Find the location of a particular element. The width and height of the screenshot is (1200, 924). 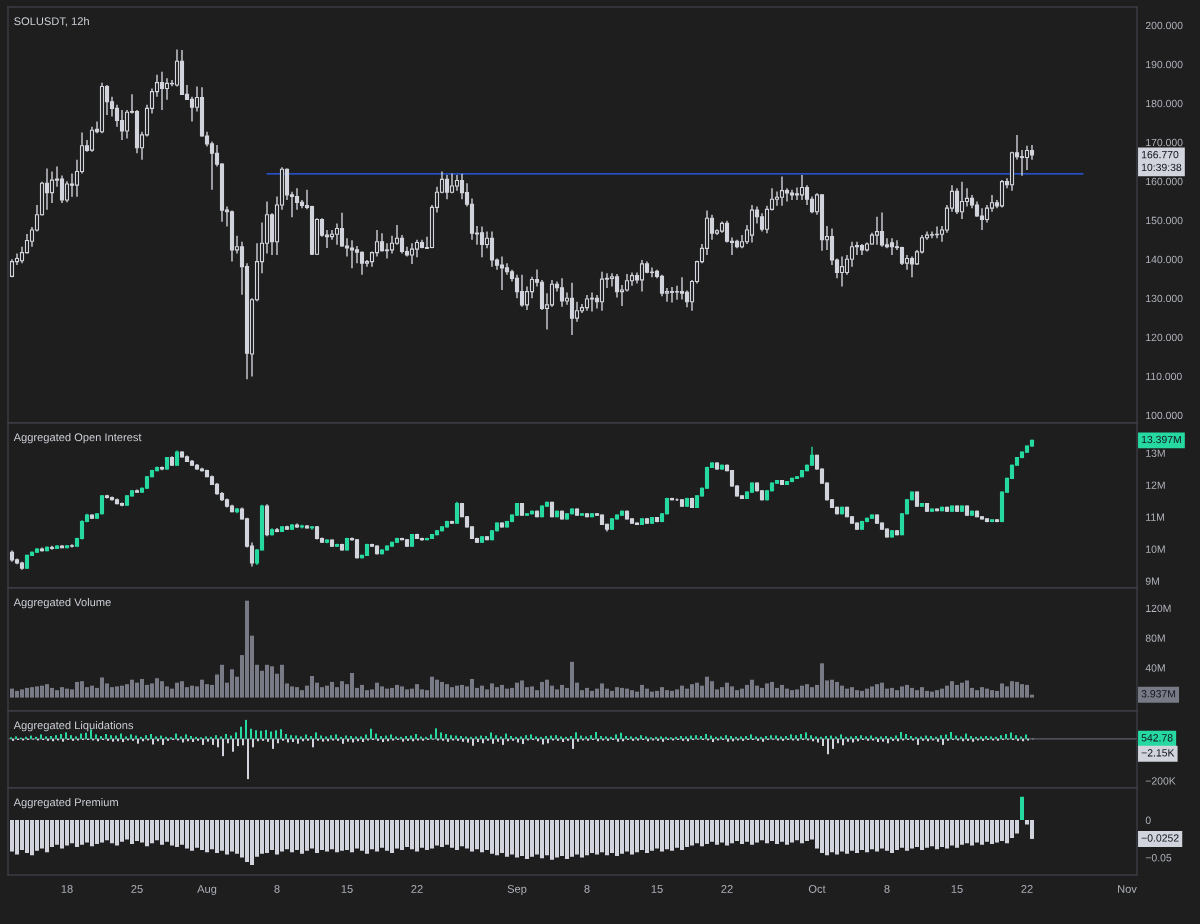

x-tick-label: 15 is located at coordinates (657, 889).